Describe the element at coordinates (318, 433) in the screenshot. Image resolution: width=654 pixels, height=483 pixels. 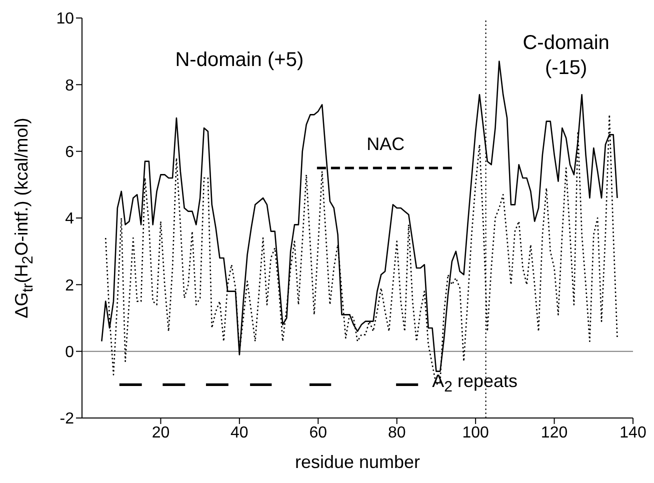
I see `x-tick-label: 60` at that location.